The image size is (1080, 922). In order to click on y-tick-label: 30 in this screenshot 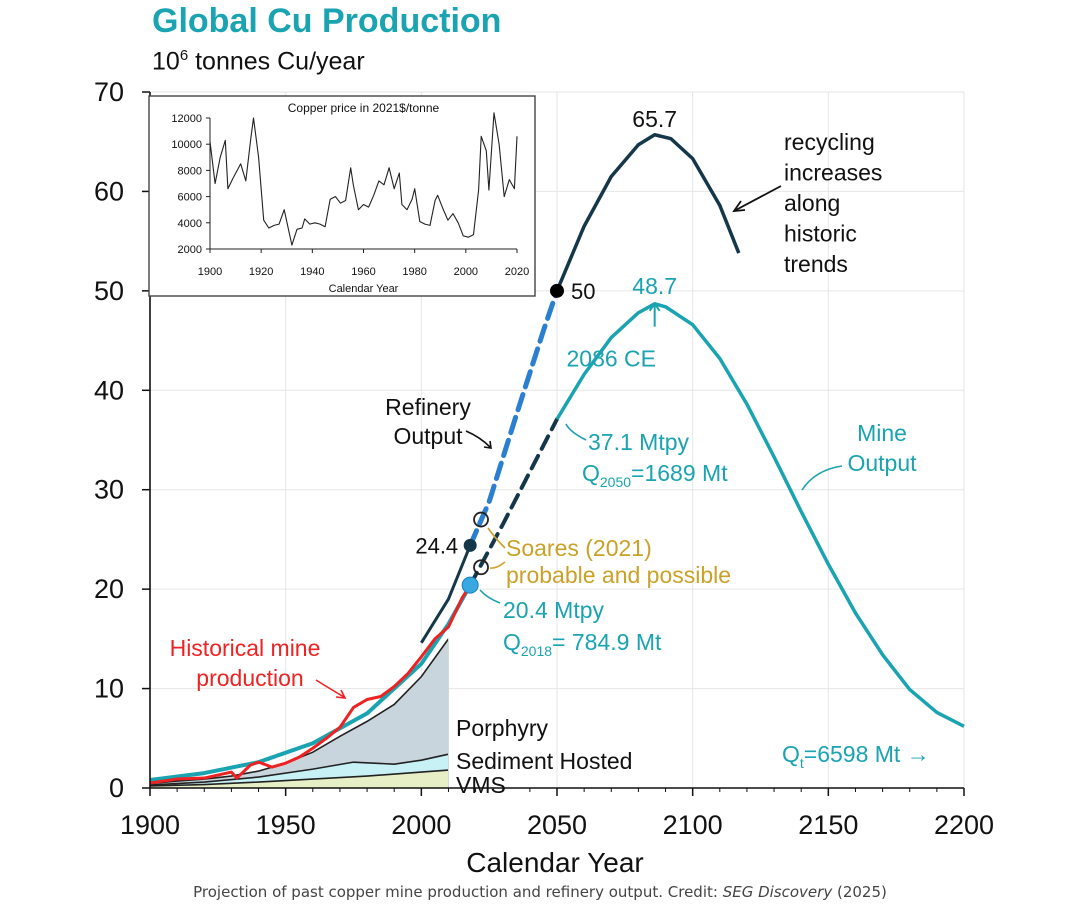, I will do `click(109, 490)`.